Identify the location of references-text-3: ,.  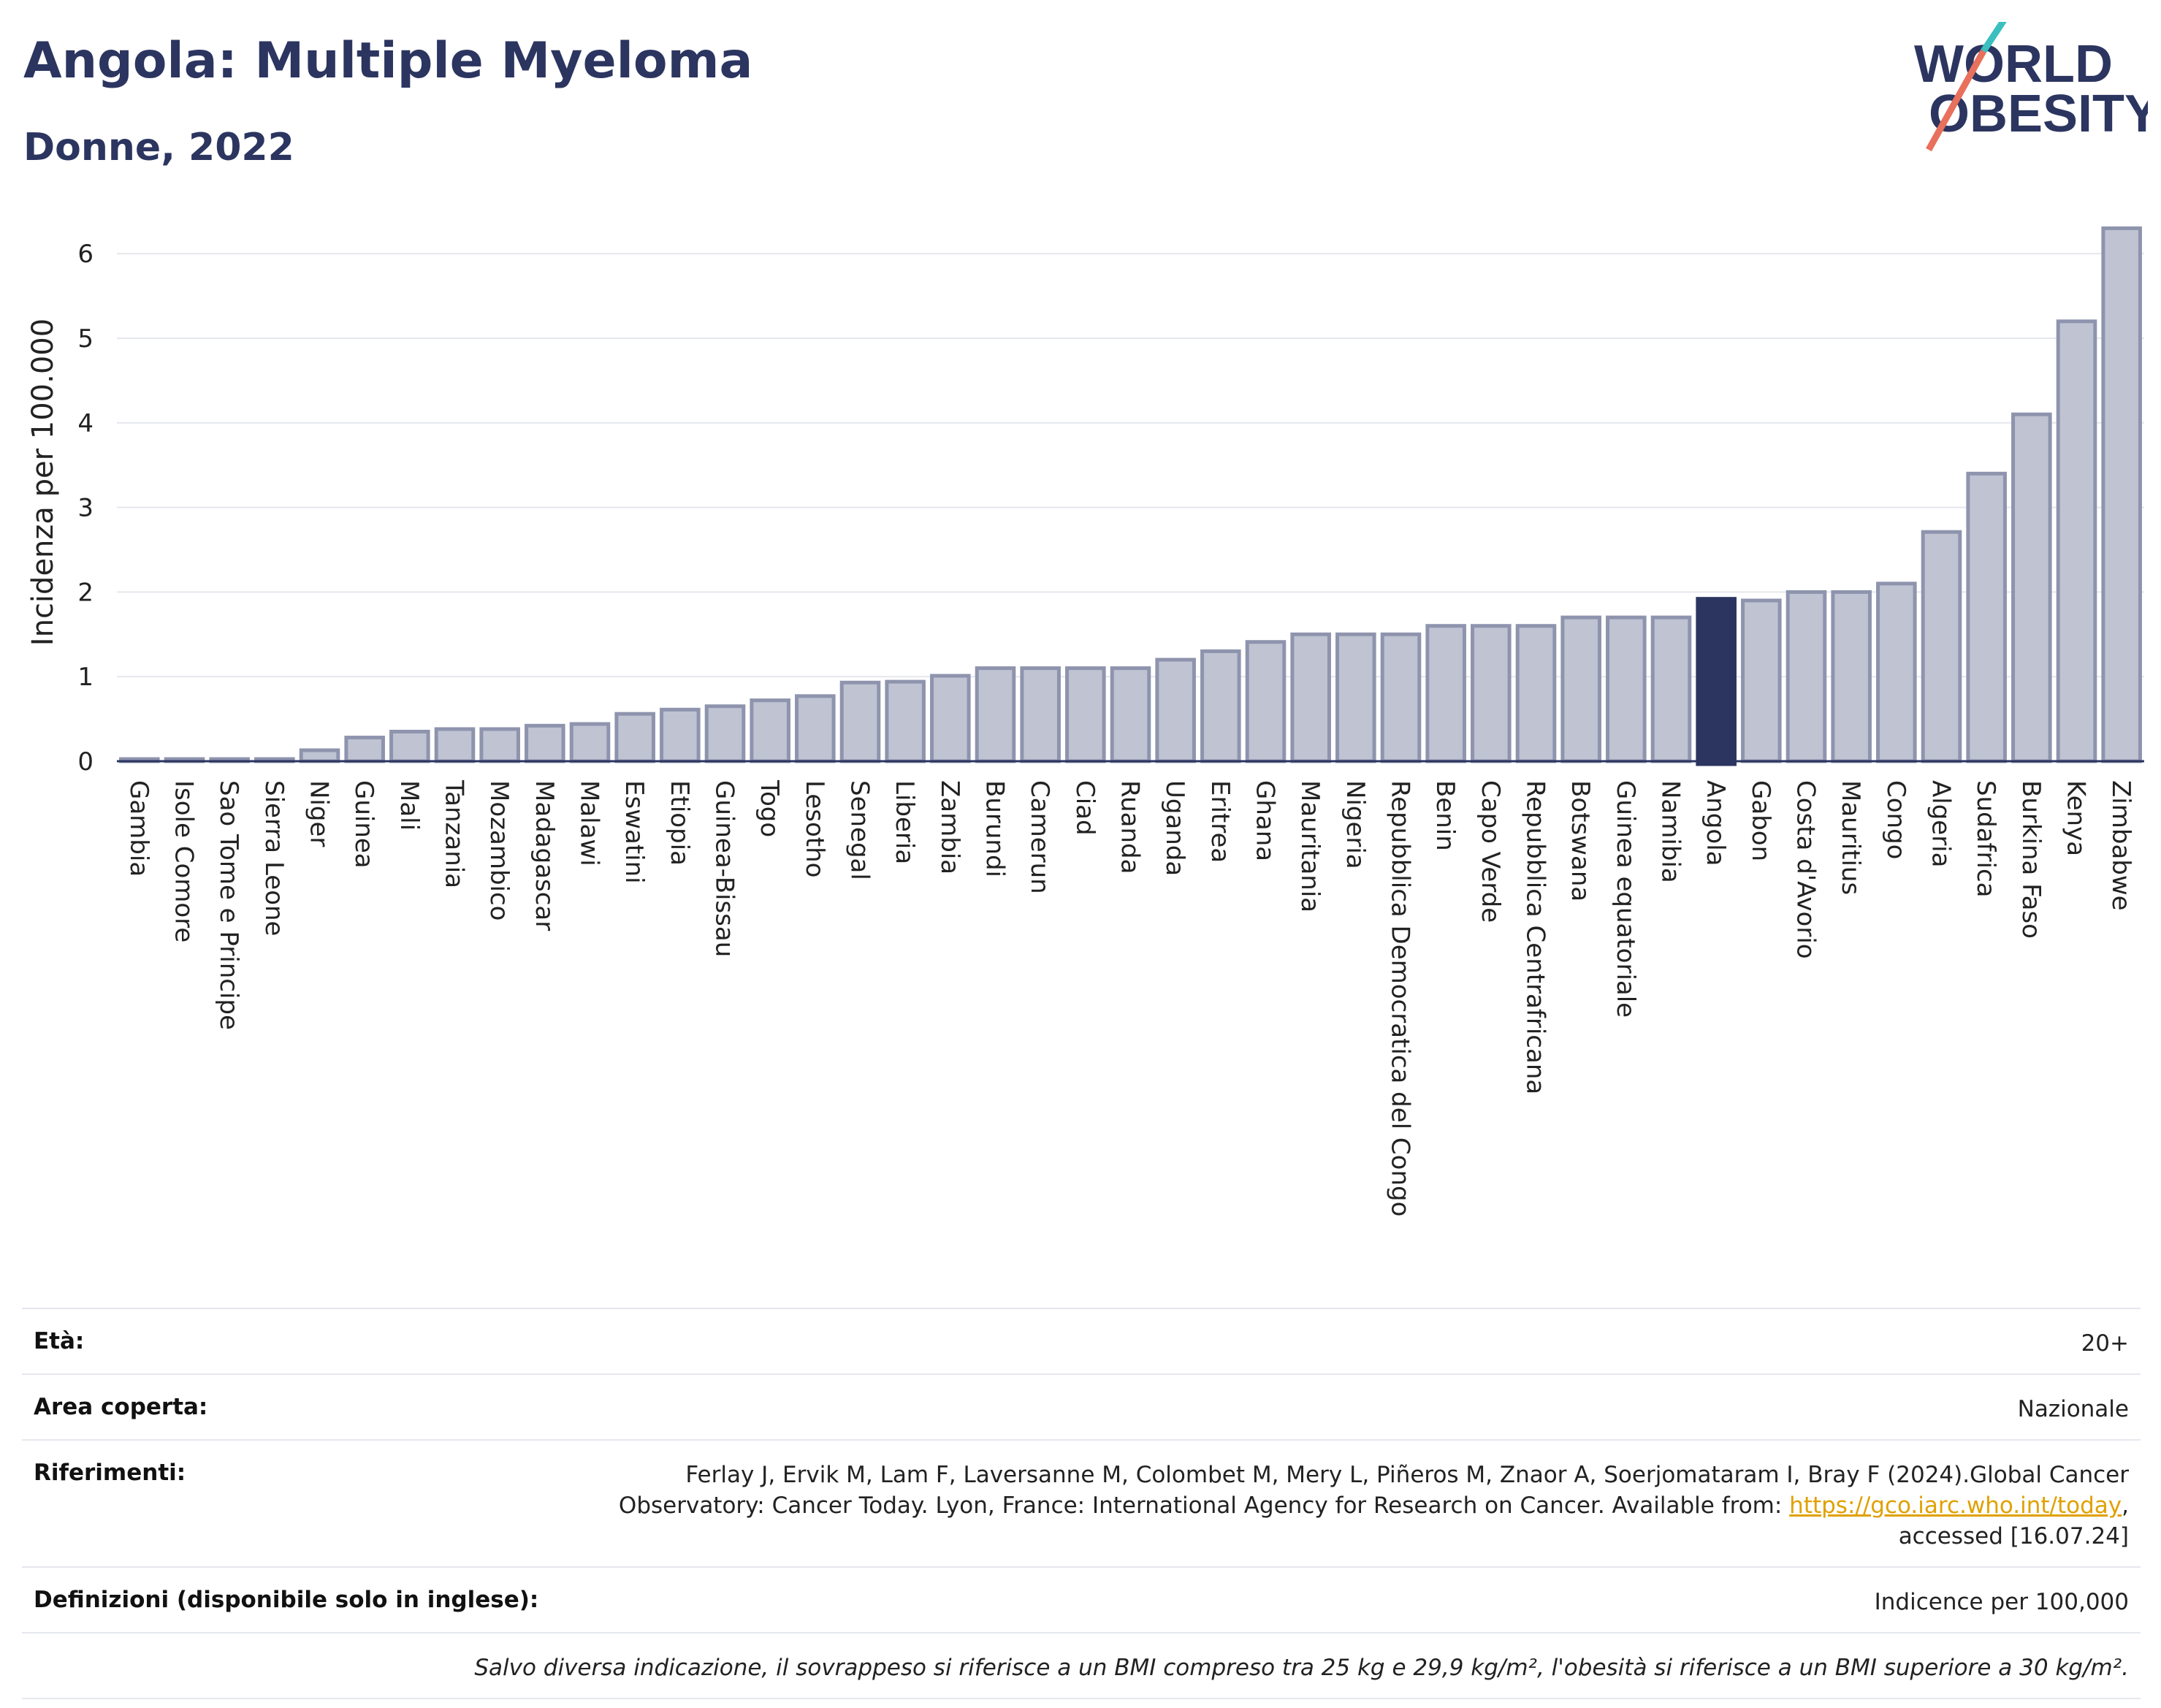
(2125, 1506).